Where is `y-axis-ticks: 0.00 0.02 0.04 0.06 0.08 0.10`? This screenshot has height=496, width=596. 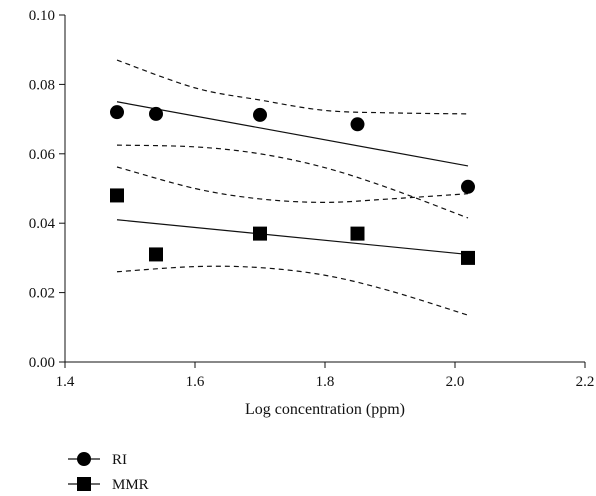
y-axis-ticks: 0.00 0.02 0.04 0.06 0.08 0.10 is located at coordinates (47, 189).